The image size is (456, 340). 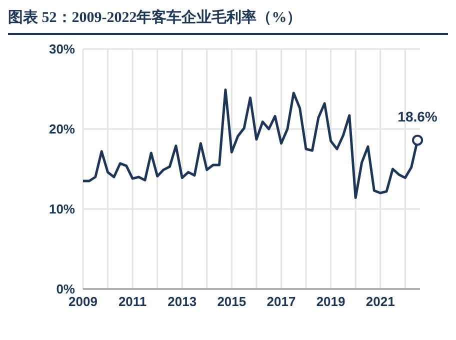 I want to click on y-tick-label: 30%, so click(x=62, y=49).